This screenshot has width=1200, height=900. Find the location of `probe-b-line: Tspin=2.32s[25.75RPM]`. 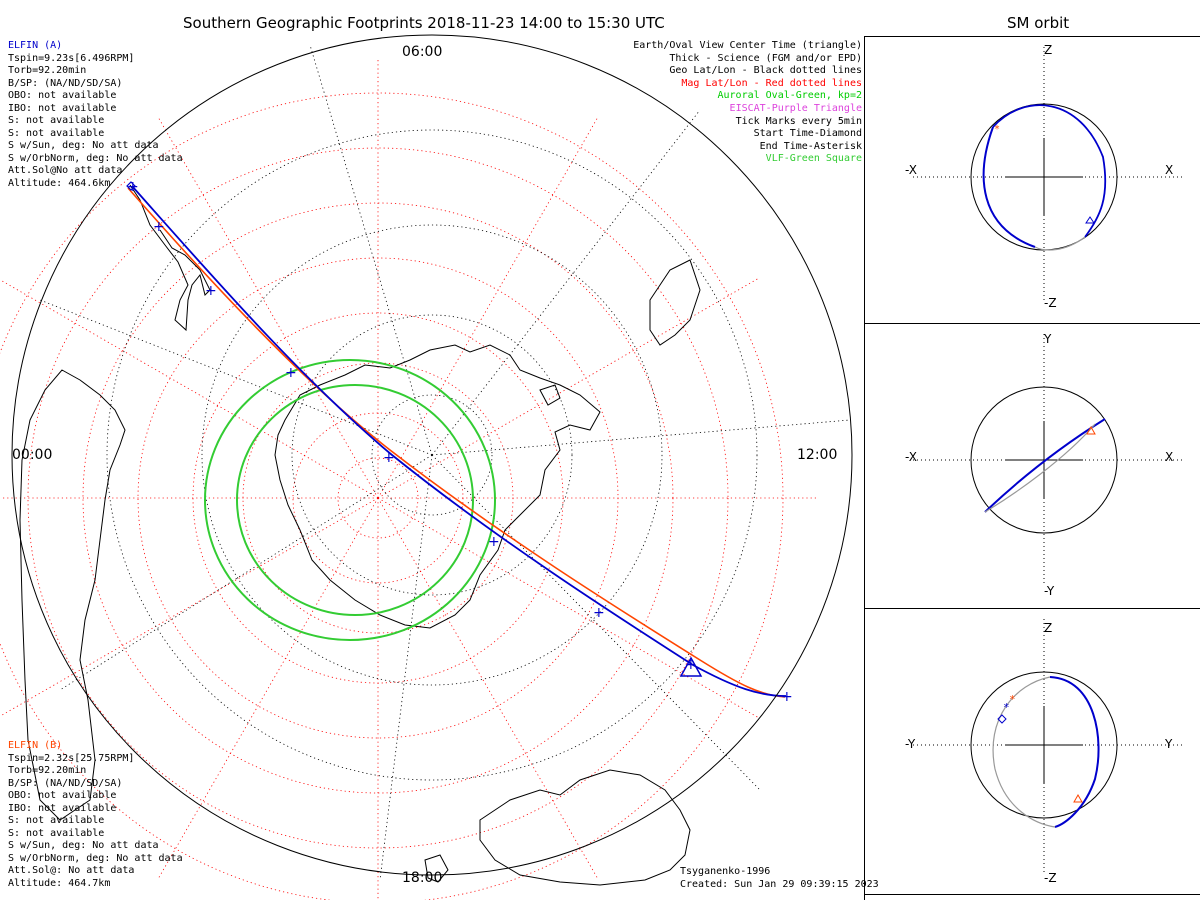

probe-b-line: Tspin=2.32s[25.75RPM] is located at coordinates (71, 758).